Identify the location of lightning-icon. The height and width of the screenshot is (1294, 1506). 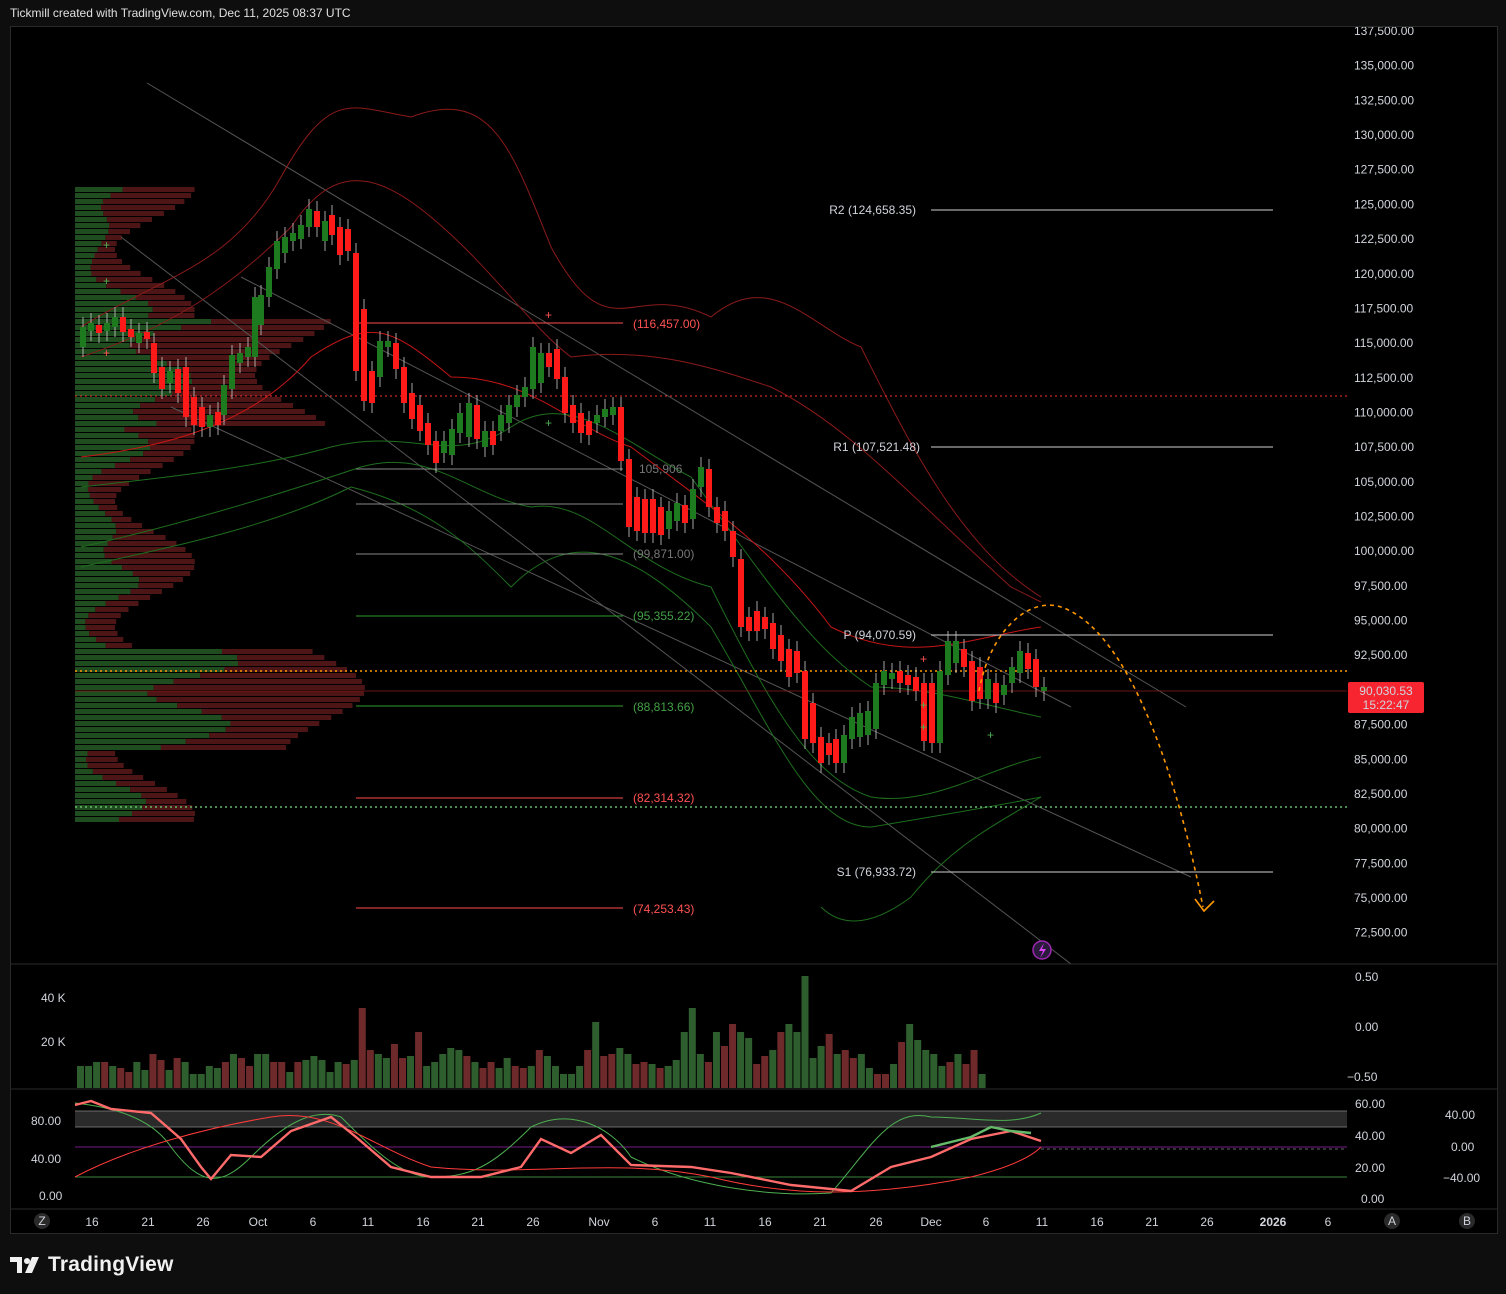
(1042, 950).